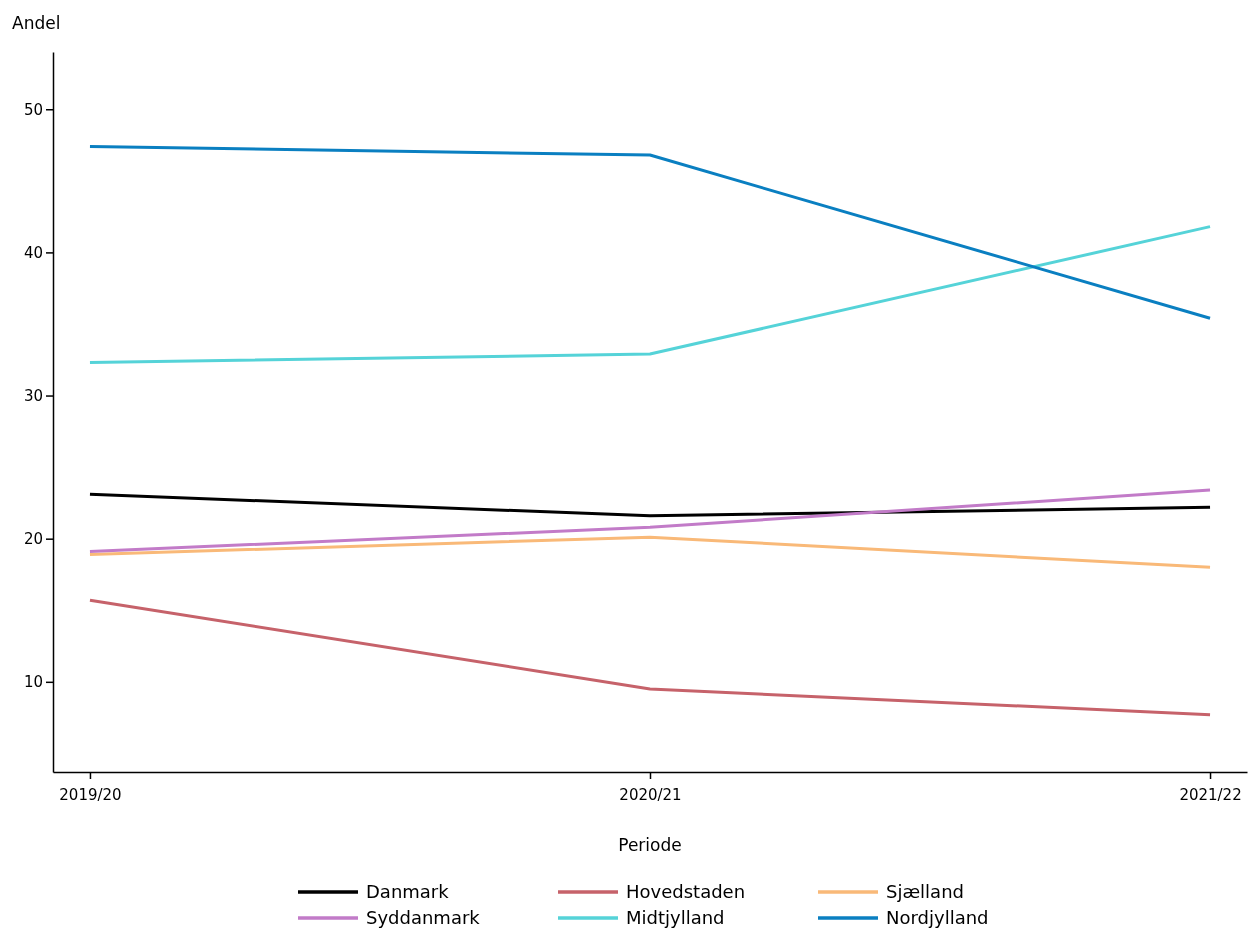  Describe the element at coordinates (33, 682) in the screenshot. I see `y-tick-label: 10` at that location.